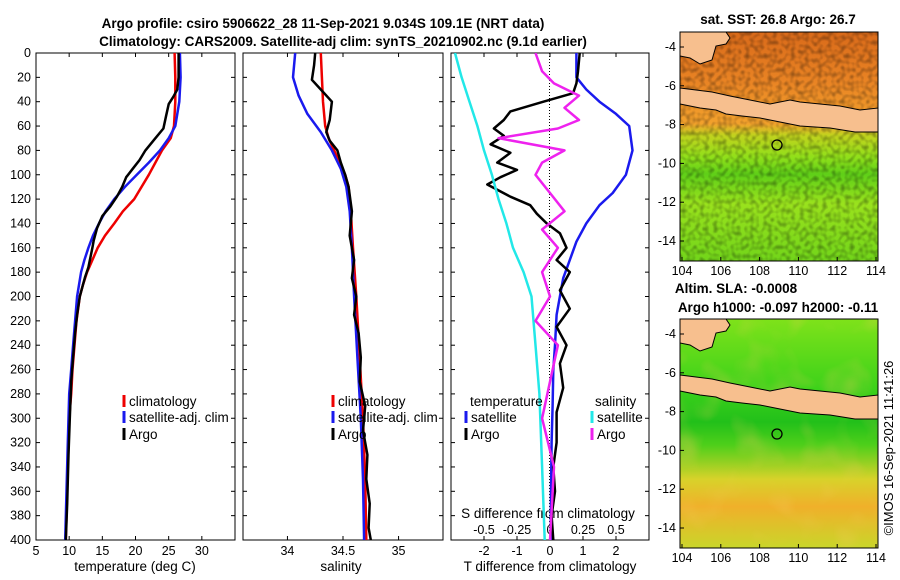  What do you see at coordinates (736, 288) in the screenshot?
I see `sla-map-title-line1: Altim. SLA: -0.0008` at bounding box center [736, 288].